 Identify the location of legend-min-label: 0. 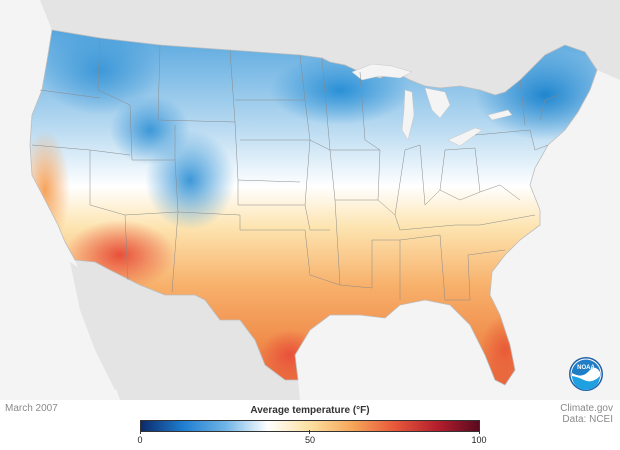
(140, 440).